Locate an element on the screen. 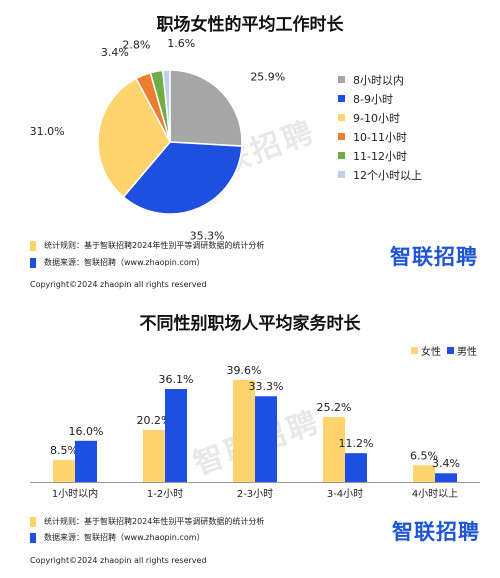 This screenshot has width=500, height=578. pie-legend-label: 11-12小时 is located at coordinates (380, 156).